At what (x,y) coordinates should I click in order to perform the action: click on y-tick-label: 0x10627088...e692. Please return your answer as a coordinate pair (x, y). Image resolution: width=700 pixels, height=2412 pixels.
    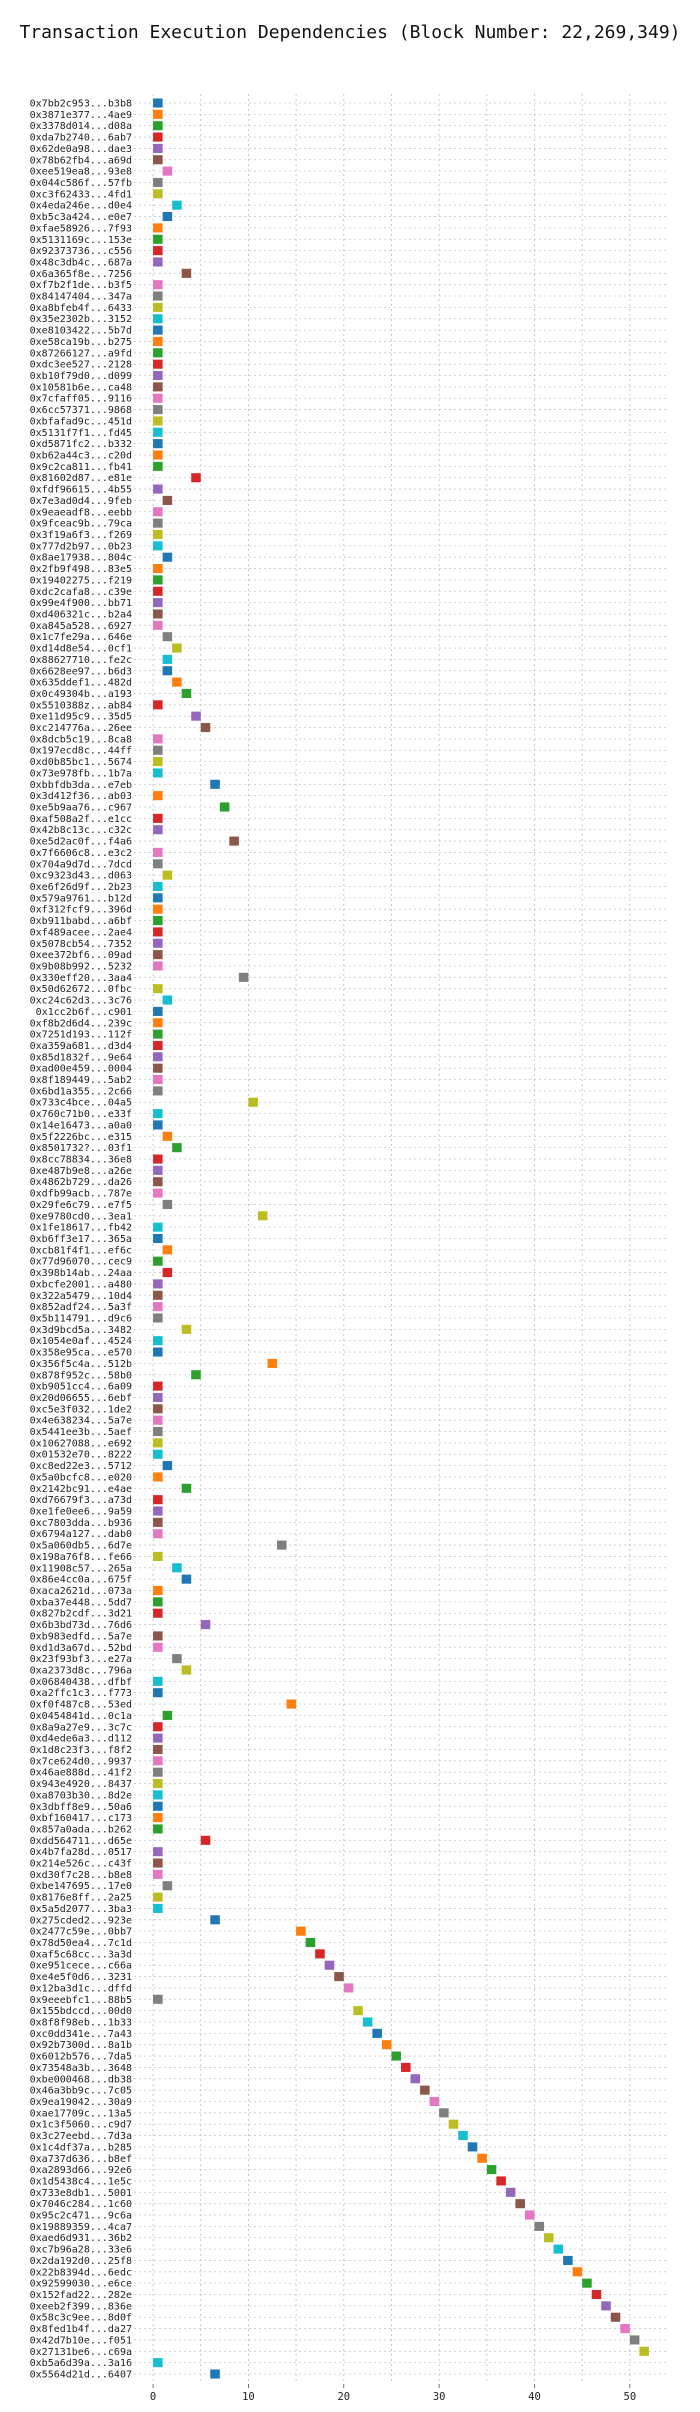
    Looking at the image, I should click on (81, 1443).